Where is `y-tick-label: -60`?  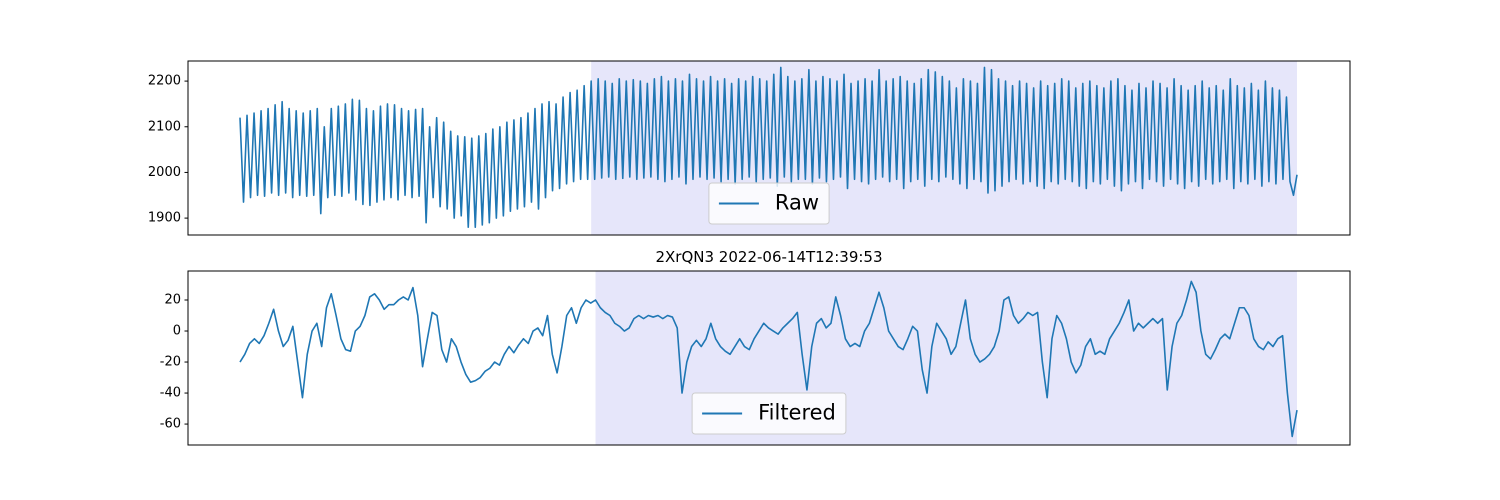 y-tick-label: -60 is located at coordinates (170, 424).